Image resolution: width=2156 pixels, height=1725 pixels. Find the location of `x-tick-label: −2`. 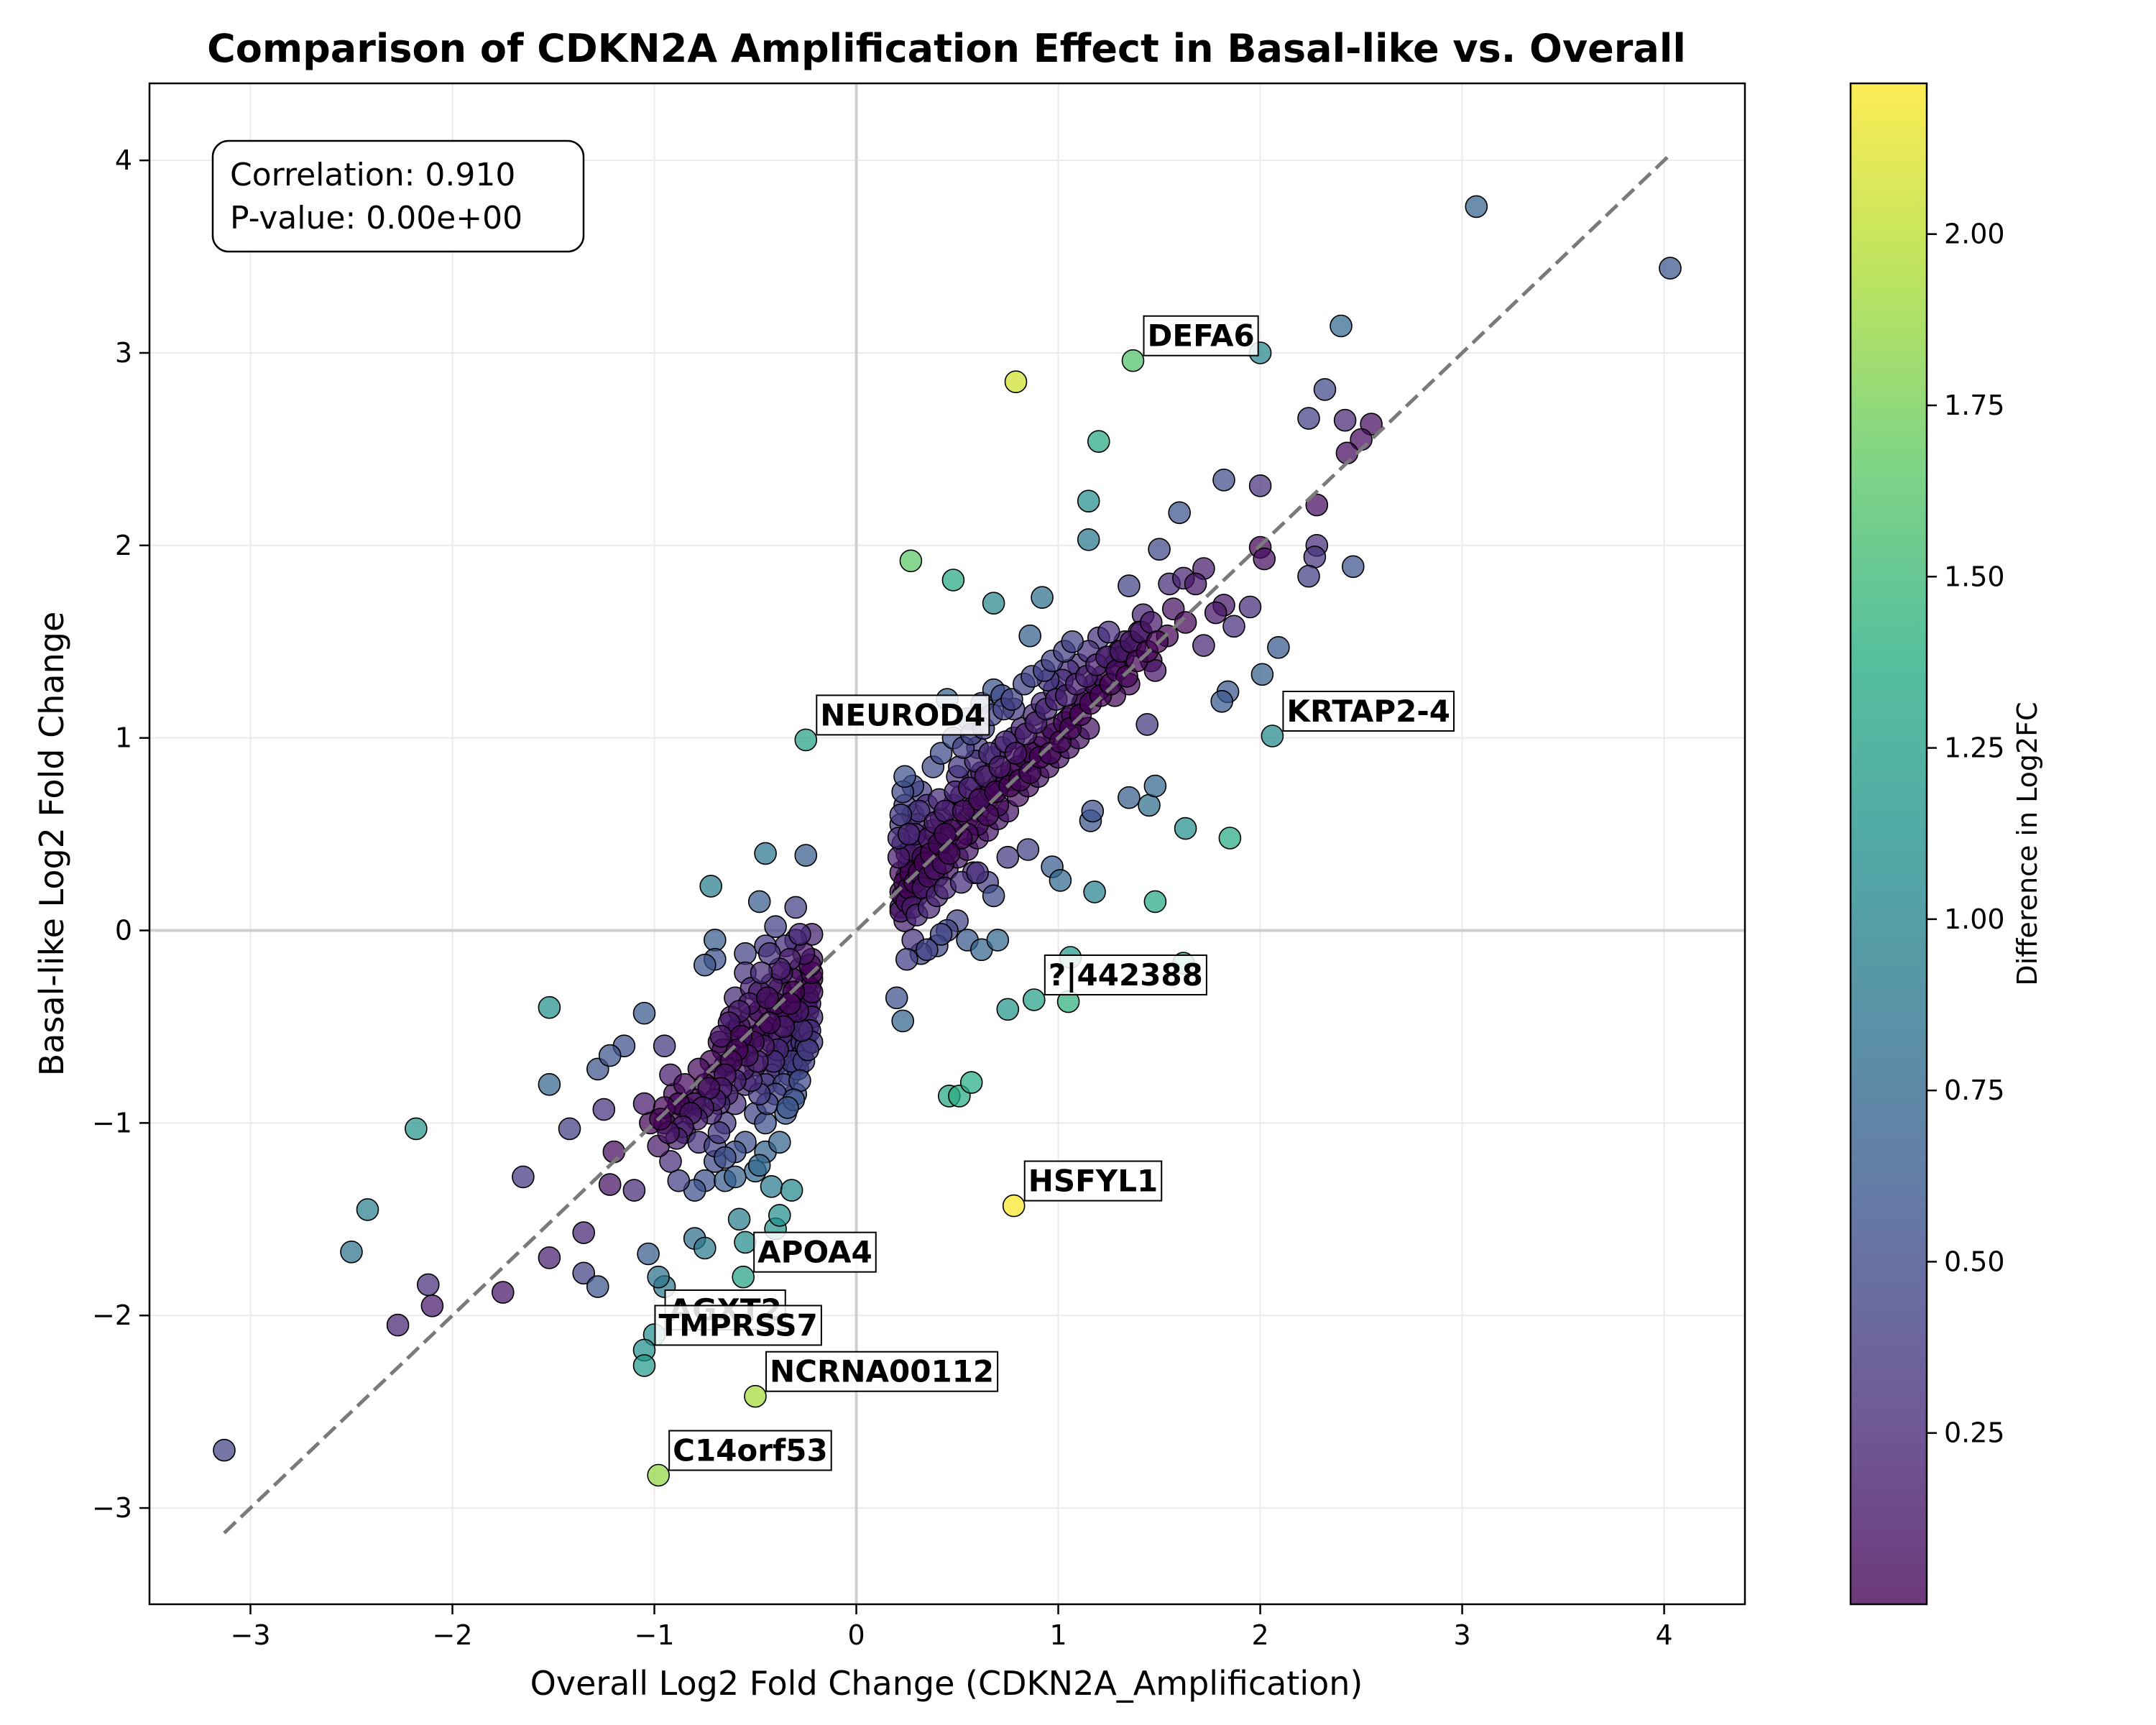

x-tick-label: −2 is located at coordinates (453, 1635).